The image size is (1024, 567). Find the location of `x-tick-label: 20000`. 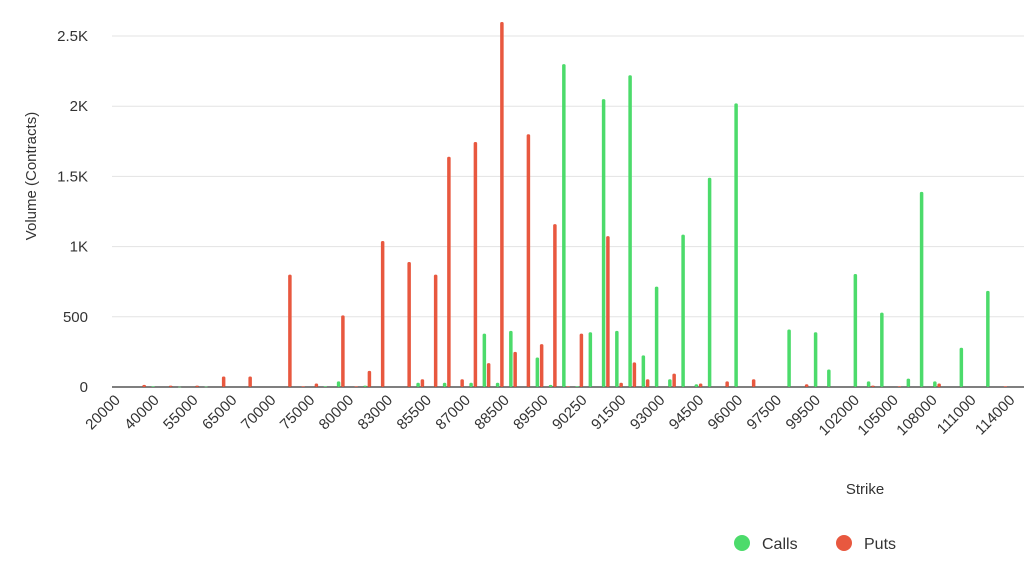

x-tick-label: 20000 is located at coordinates (103, 413).